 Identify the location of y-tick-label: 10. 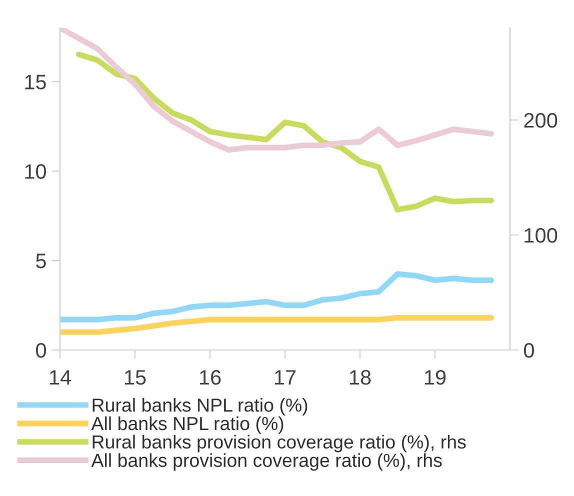
(35, 171).